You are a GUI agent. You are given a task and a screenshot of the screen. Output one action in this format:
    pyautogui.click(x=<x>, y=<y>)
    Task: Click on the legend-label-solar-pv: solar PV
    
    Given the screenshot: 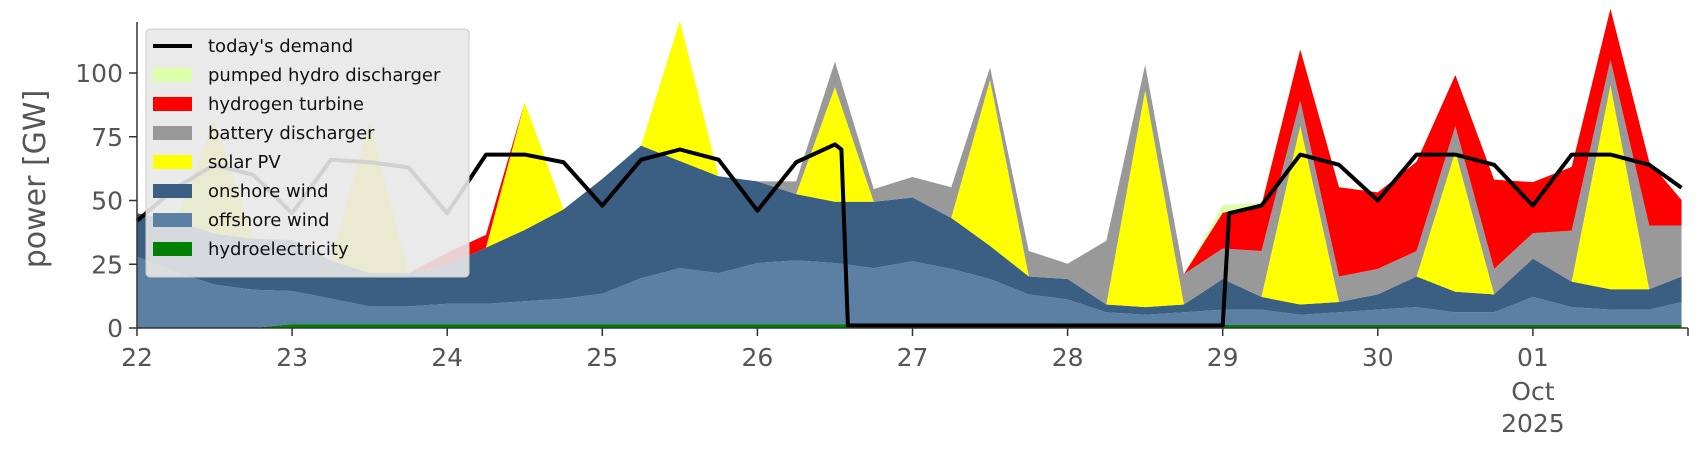 What is the action you would take?
    pyautogui.click(x=244, y=162)
    